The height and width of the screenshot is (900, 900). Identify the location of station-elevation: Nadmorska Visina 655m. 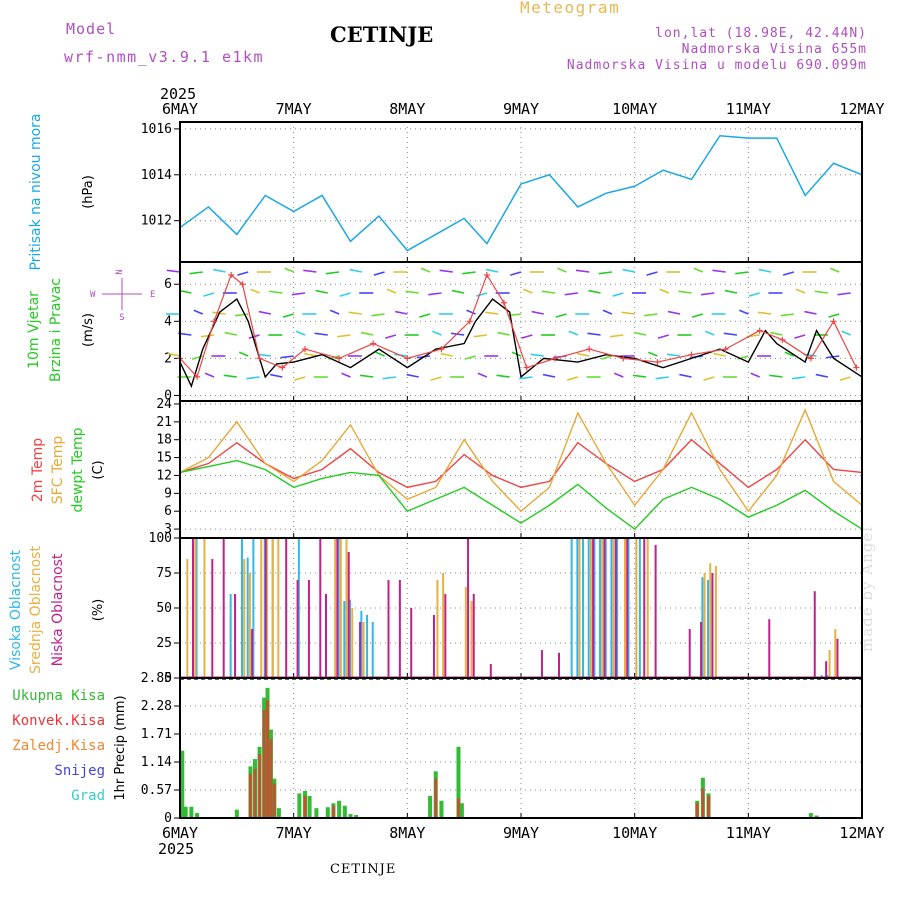
(774, 49).